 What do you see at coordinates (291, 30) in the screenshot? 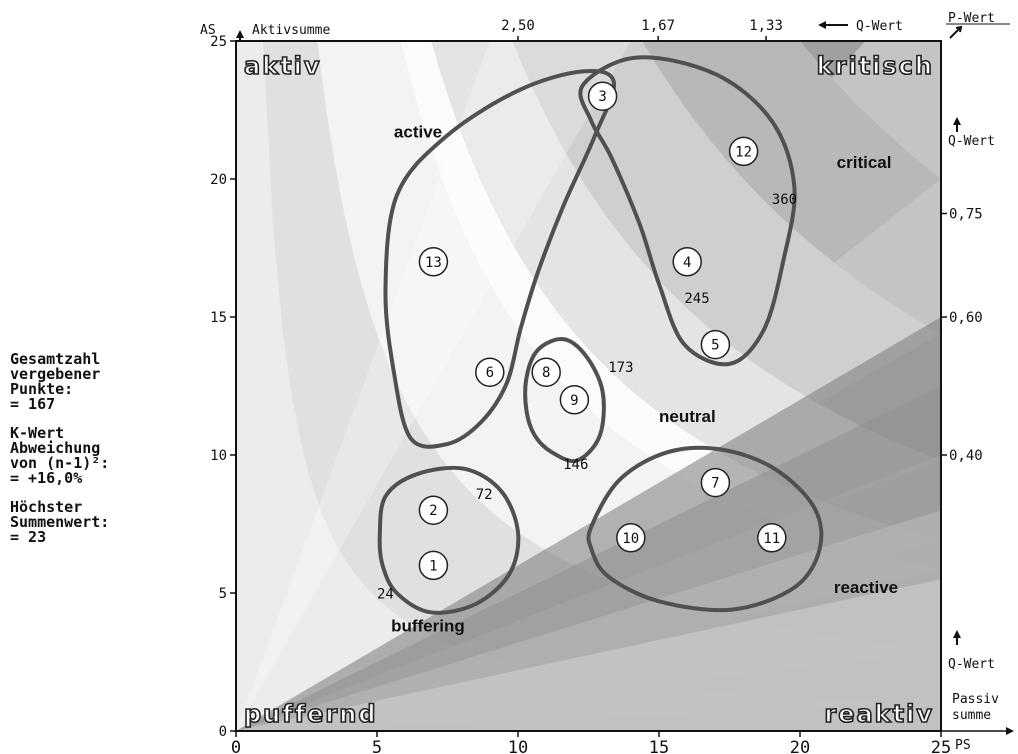
I see `y-axis-label: Aktivsumme` at bounding box center [291, 30].